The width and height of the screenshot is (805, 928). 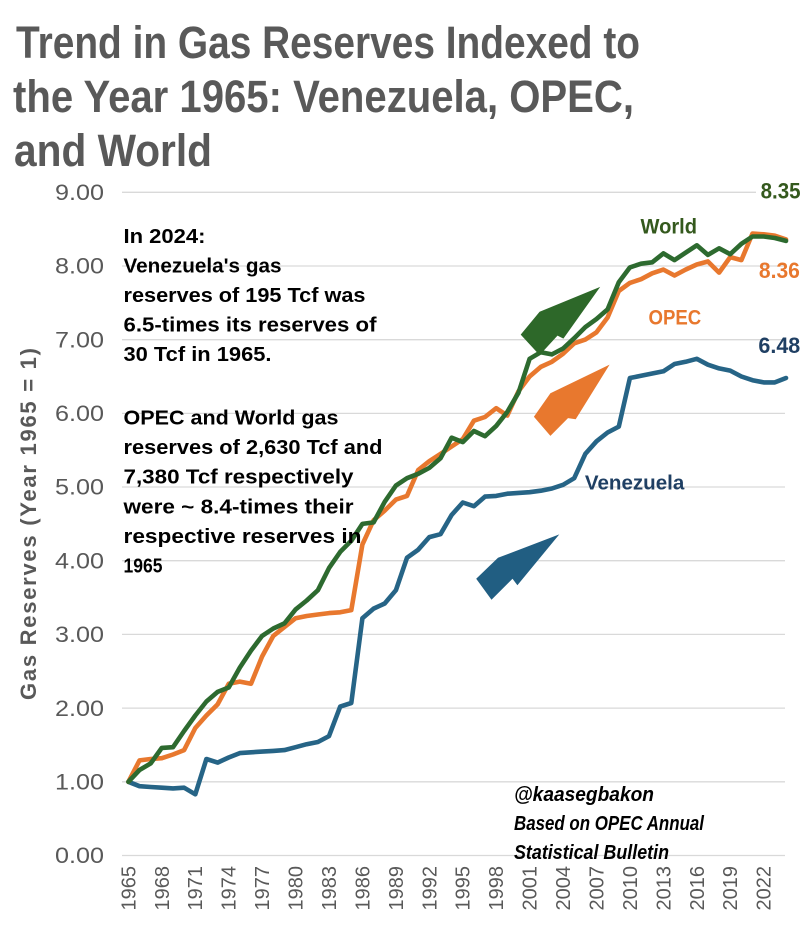 What do you see at coordinates (165, 237) in the screenshot?
I see `svg-text: In 2024:` at bounding box center [165, 237].